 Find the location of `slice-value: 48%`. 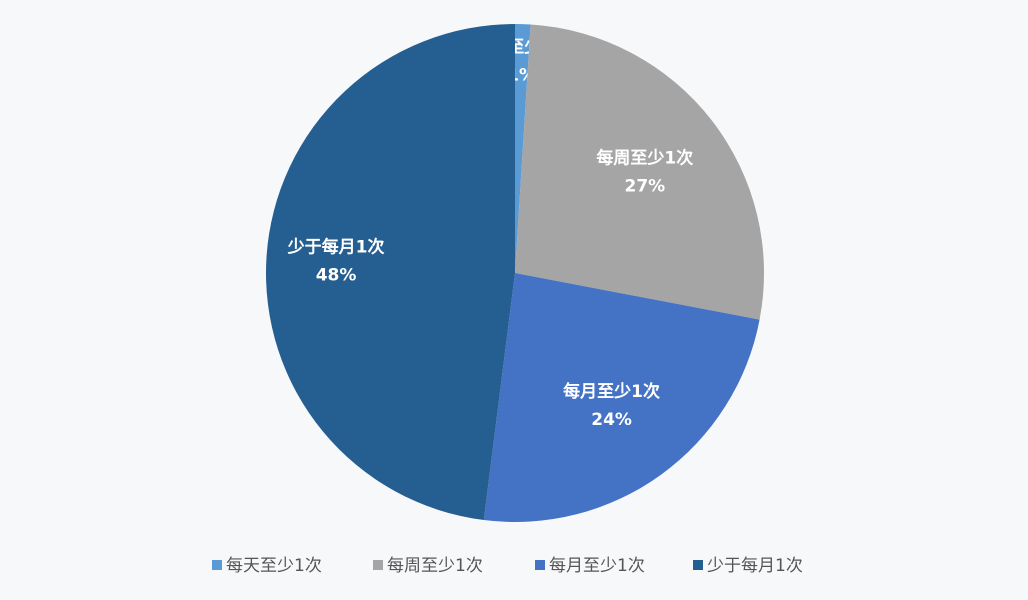

slice-value: 48% is located at coordinates (336, 276).